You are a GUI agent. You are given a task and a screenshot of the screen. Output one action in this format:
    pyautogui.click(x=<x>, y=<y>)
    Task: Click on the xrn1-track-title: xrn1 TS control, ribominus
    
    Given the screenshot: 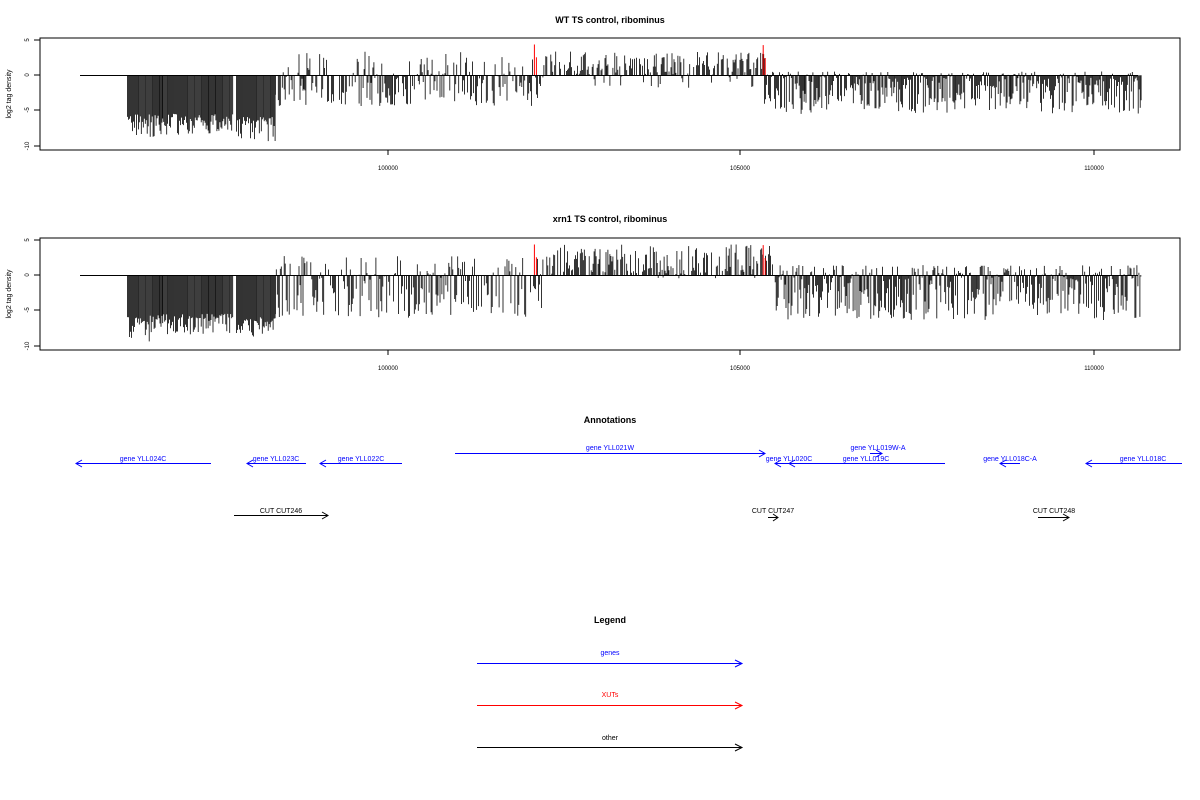 What is the action you would take?
    pyautogui.click(x=610, y=219)
    